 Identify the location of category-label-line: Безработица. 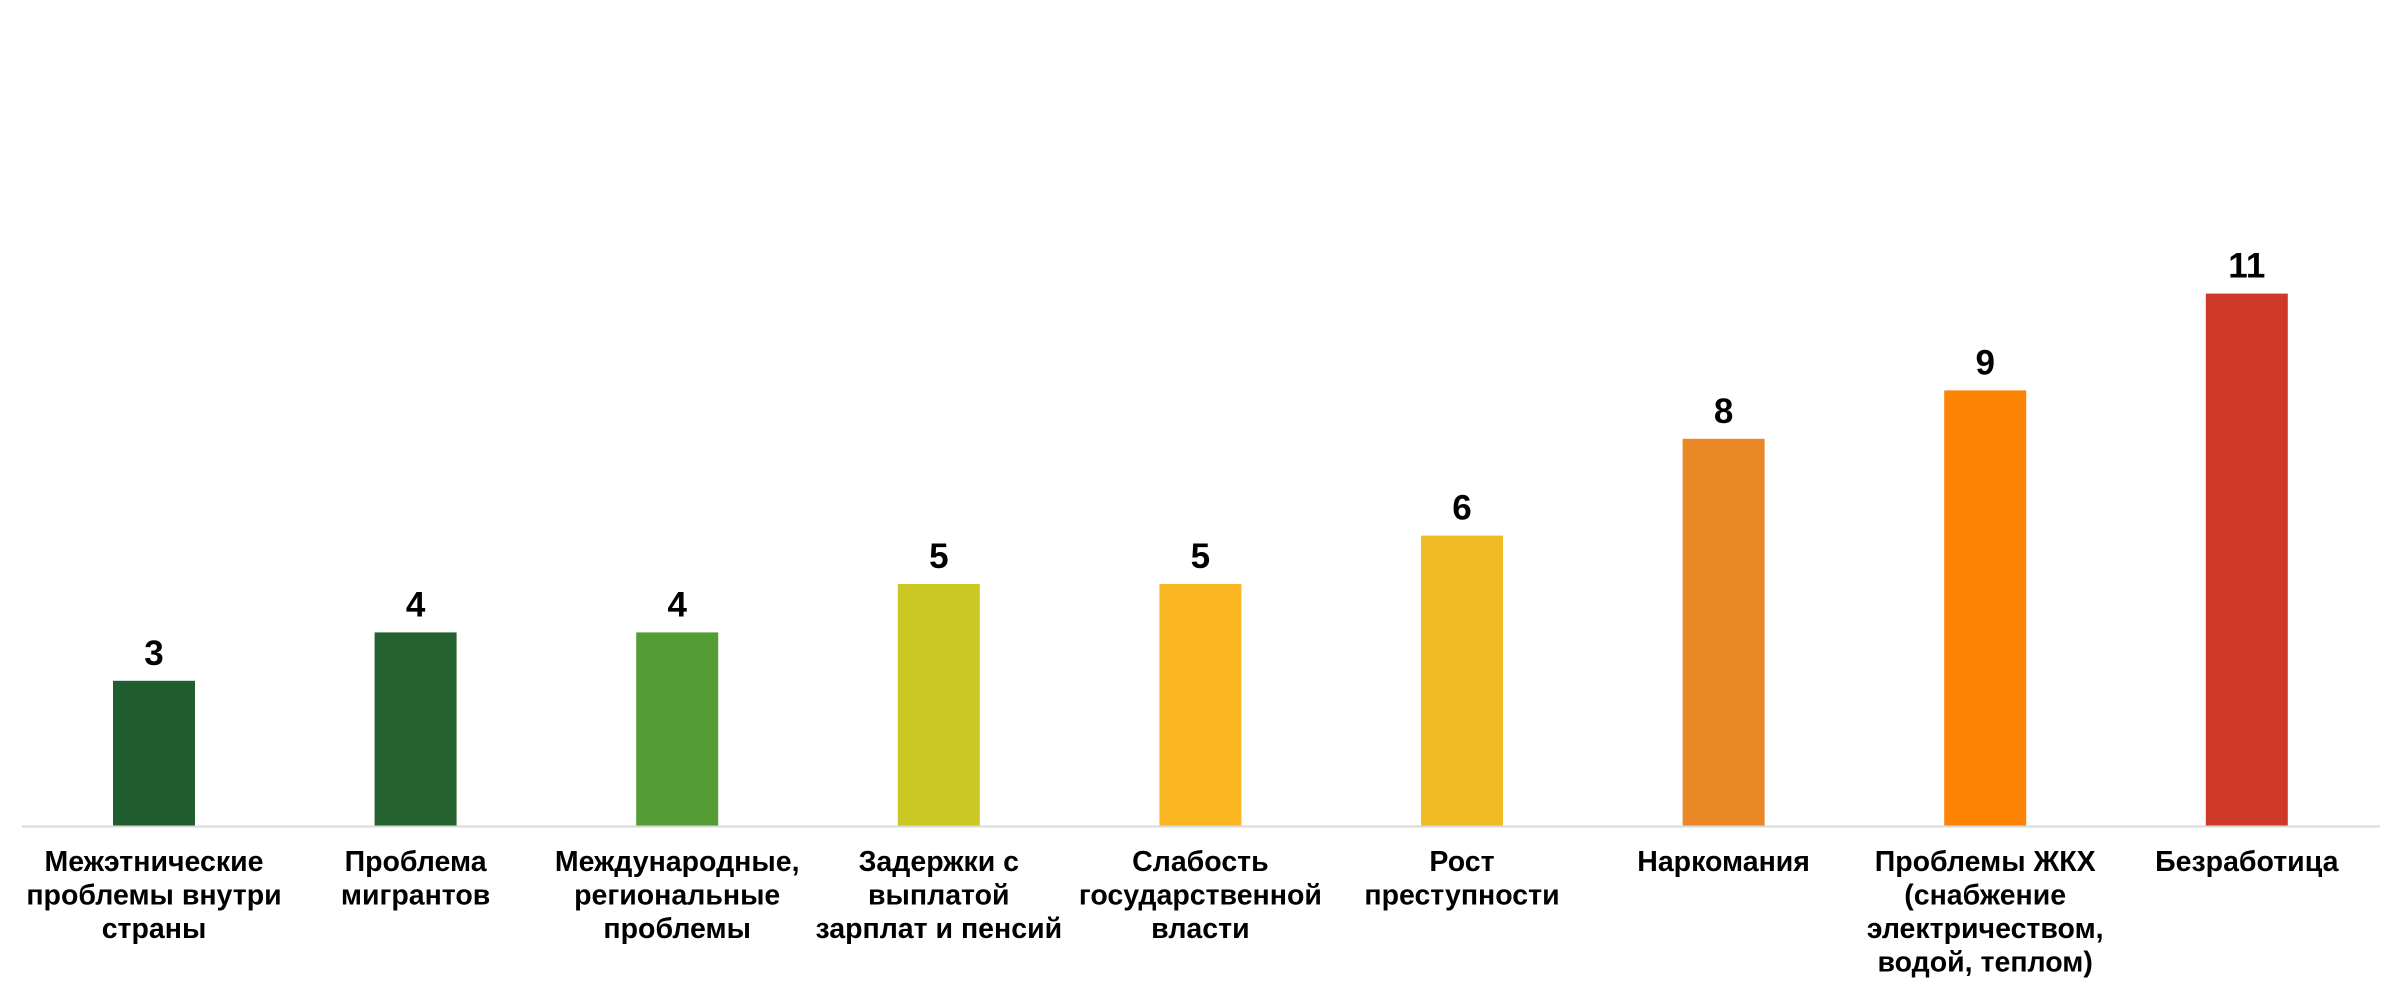
(2247, 862).